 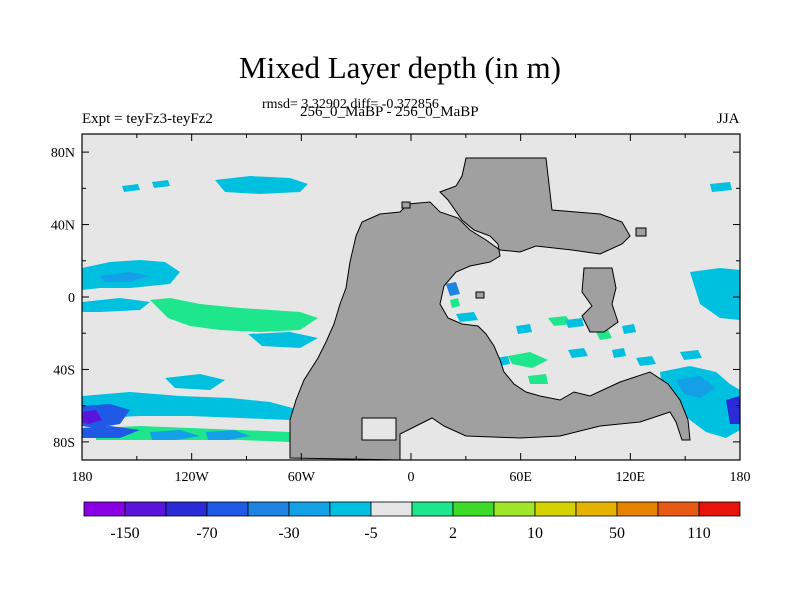 I want to click on colorbar-label: 2, so click(x=453, y=533).